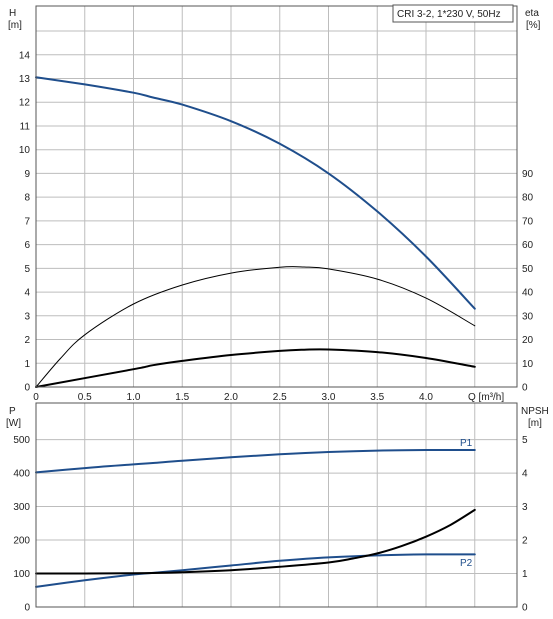  I want to click on x-tick-label: 2.0, so click(231, 397).